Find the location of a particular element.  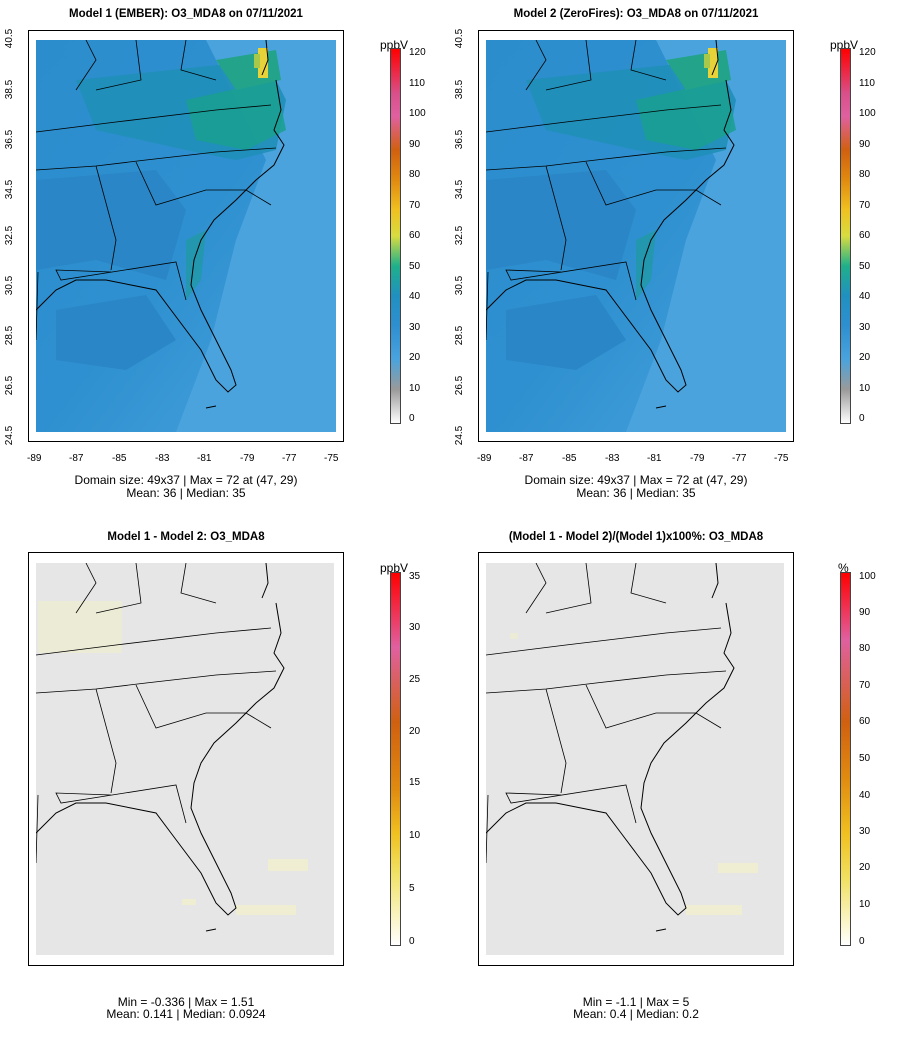

difference-map is located at coordinates (185, 759).